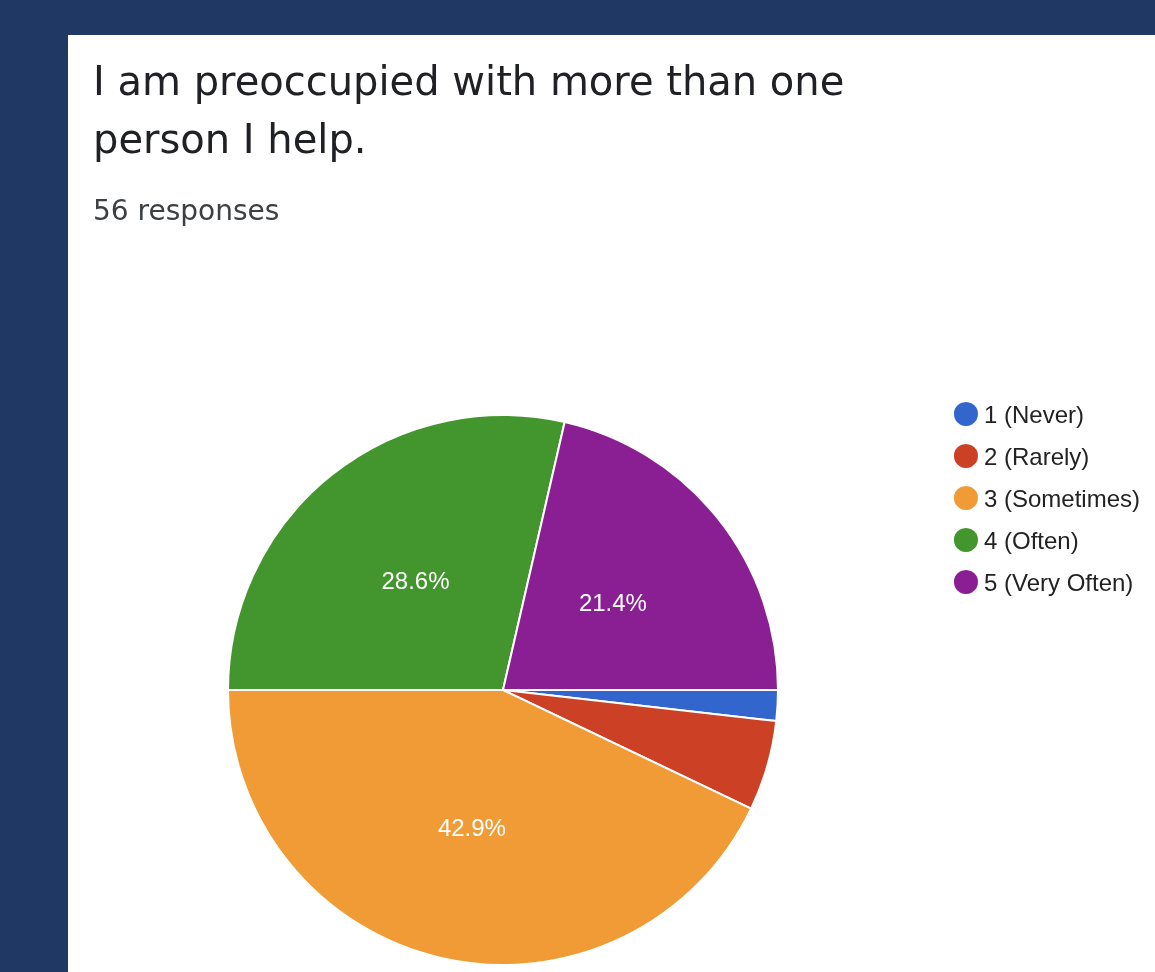 This screenshot has height=972, width=1155. What do you see at coordinates (1033, 414) in the screenshot?
I see `legend-label: 1 (Never)` at bounding box center [1033, 414].